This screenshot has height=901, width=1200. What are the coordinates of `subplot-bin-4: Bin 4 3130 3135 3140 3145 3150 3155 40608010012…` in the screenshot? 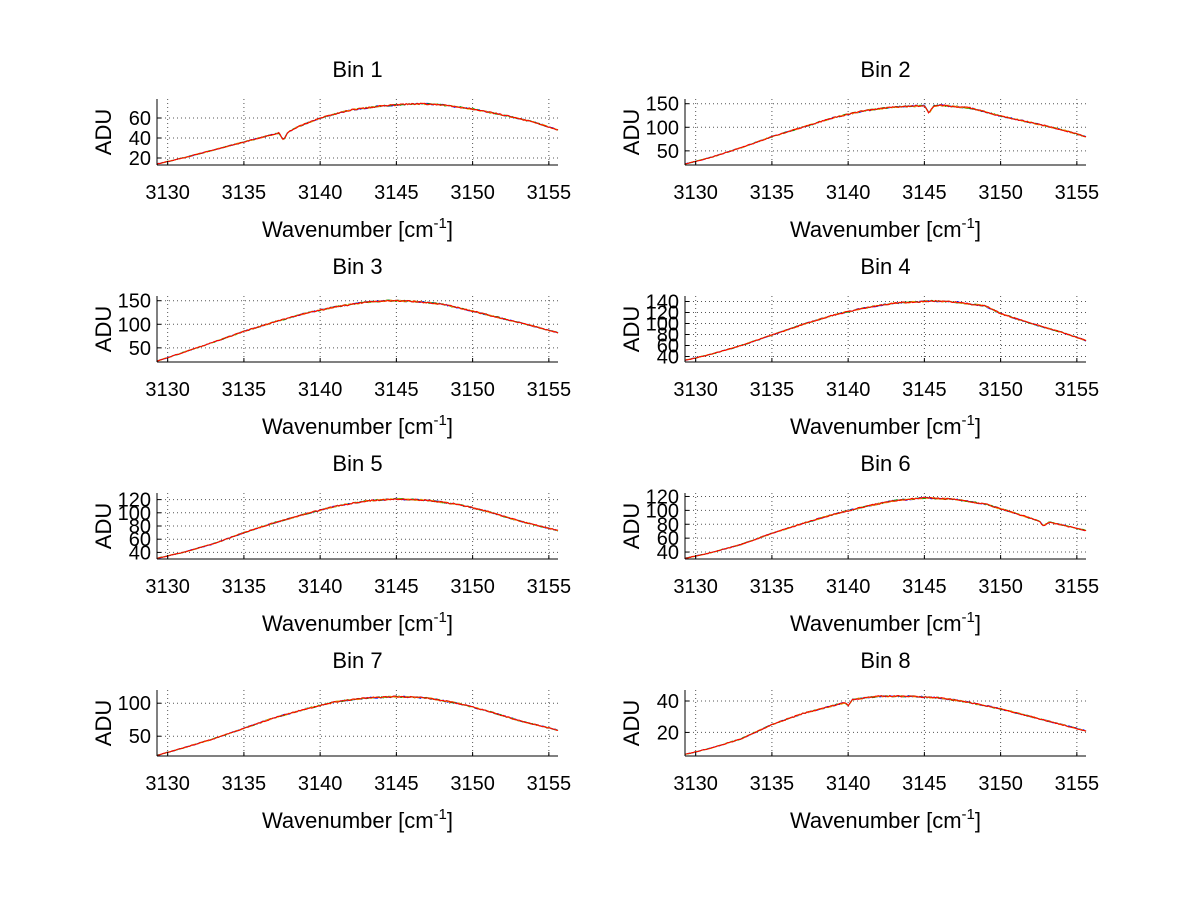 It's located at (859, 346).